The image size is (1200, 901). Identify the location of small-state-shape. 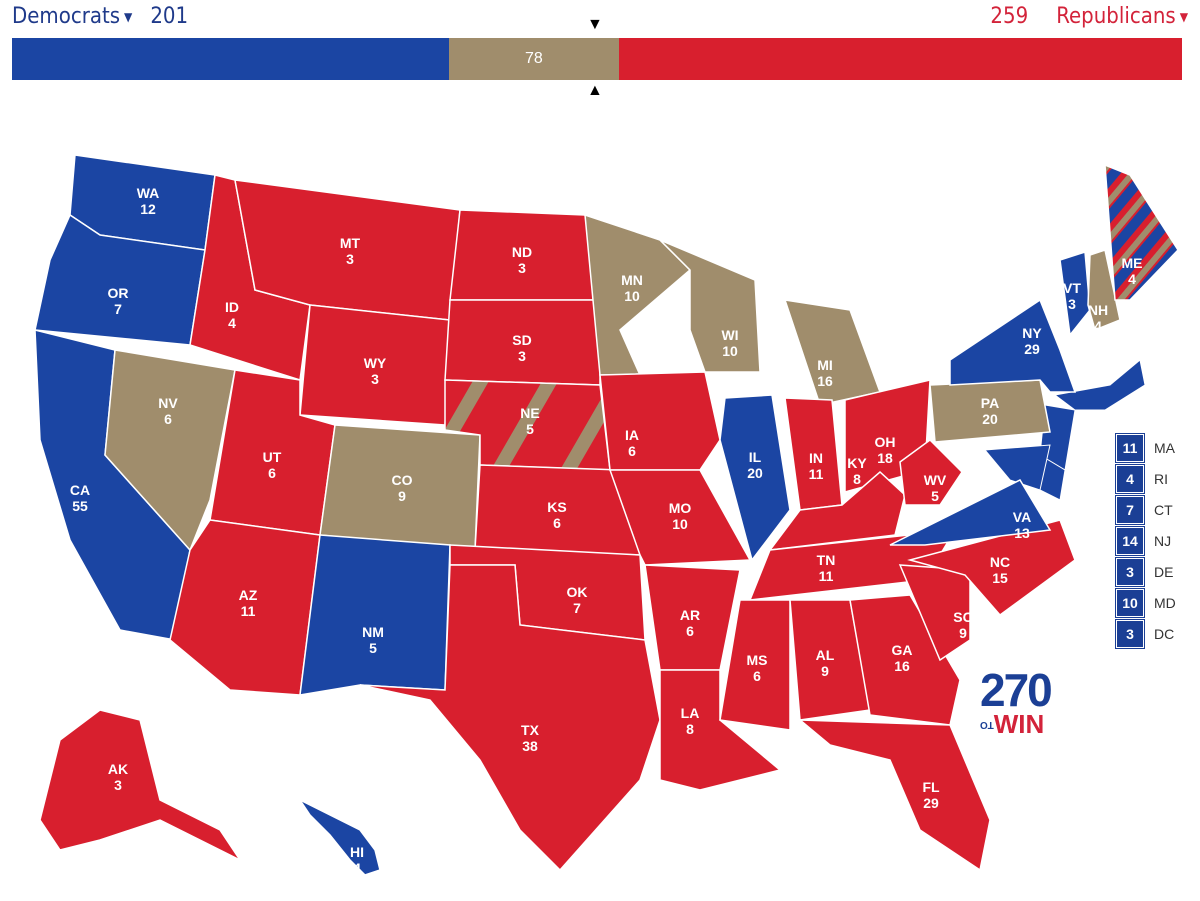
(1017, 467).